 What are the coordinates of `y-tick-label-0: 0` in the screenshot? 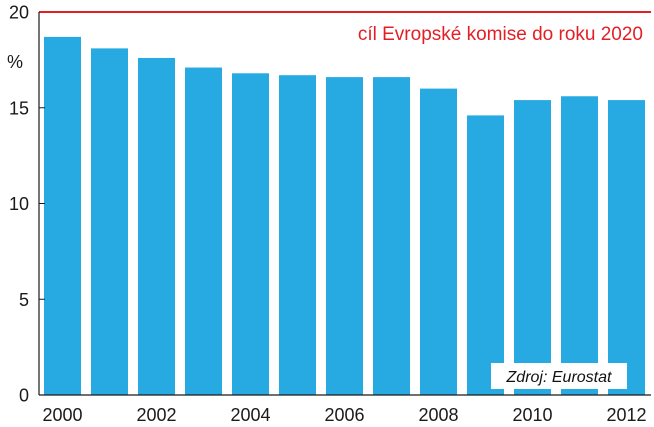 It's located at (24, 396).